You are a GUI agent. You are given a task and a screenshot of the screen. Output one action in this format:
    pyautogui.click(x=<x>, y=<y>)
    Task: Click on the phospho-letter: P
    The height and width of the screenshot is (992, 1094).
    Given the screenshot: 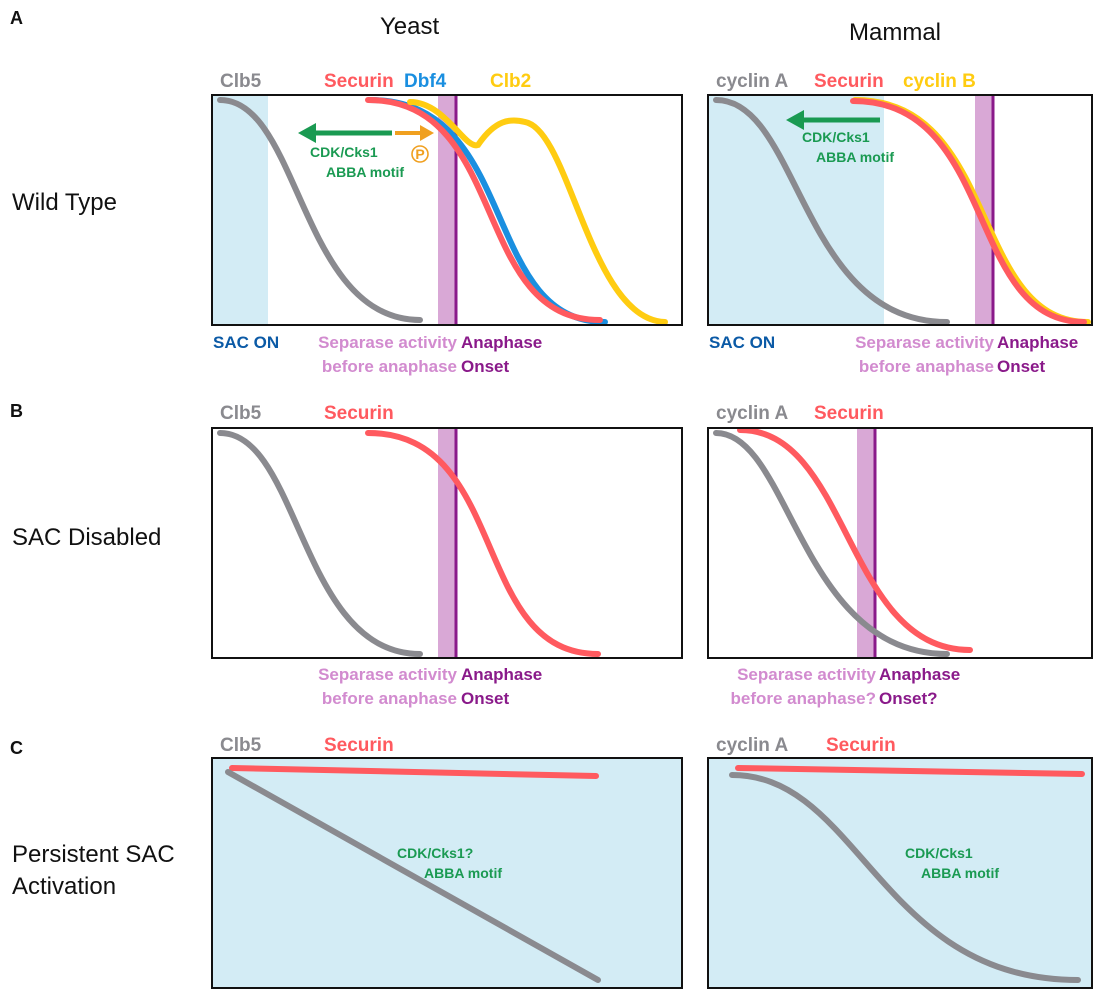 What is the action you would take?
    pyautogui.click(x=419, y=154)
    